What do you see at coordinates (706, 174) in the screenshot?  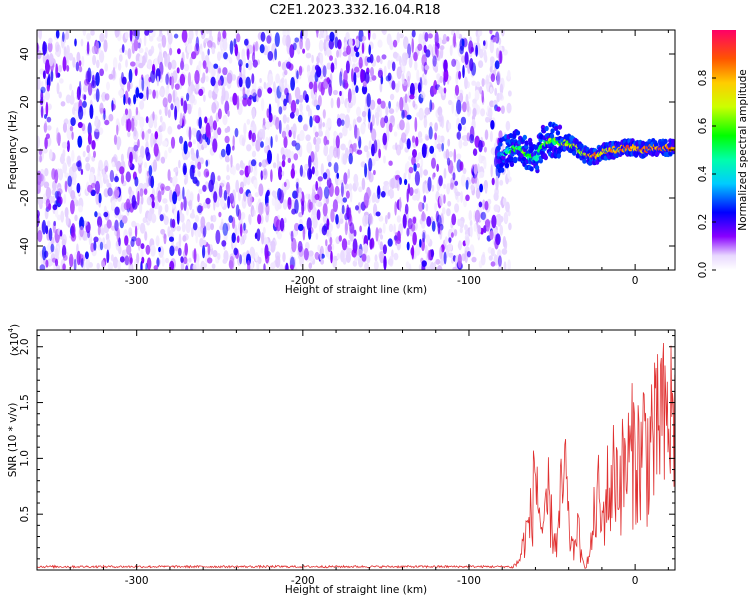 I see `colorbar-ticks: 0.0 0.2 0.4 0.6 0.8` at bounding box center [706, 174].